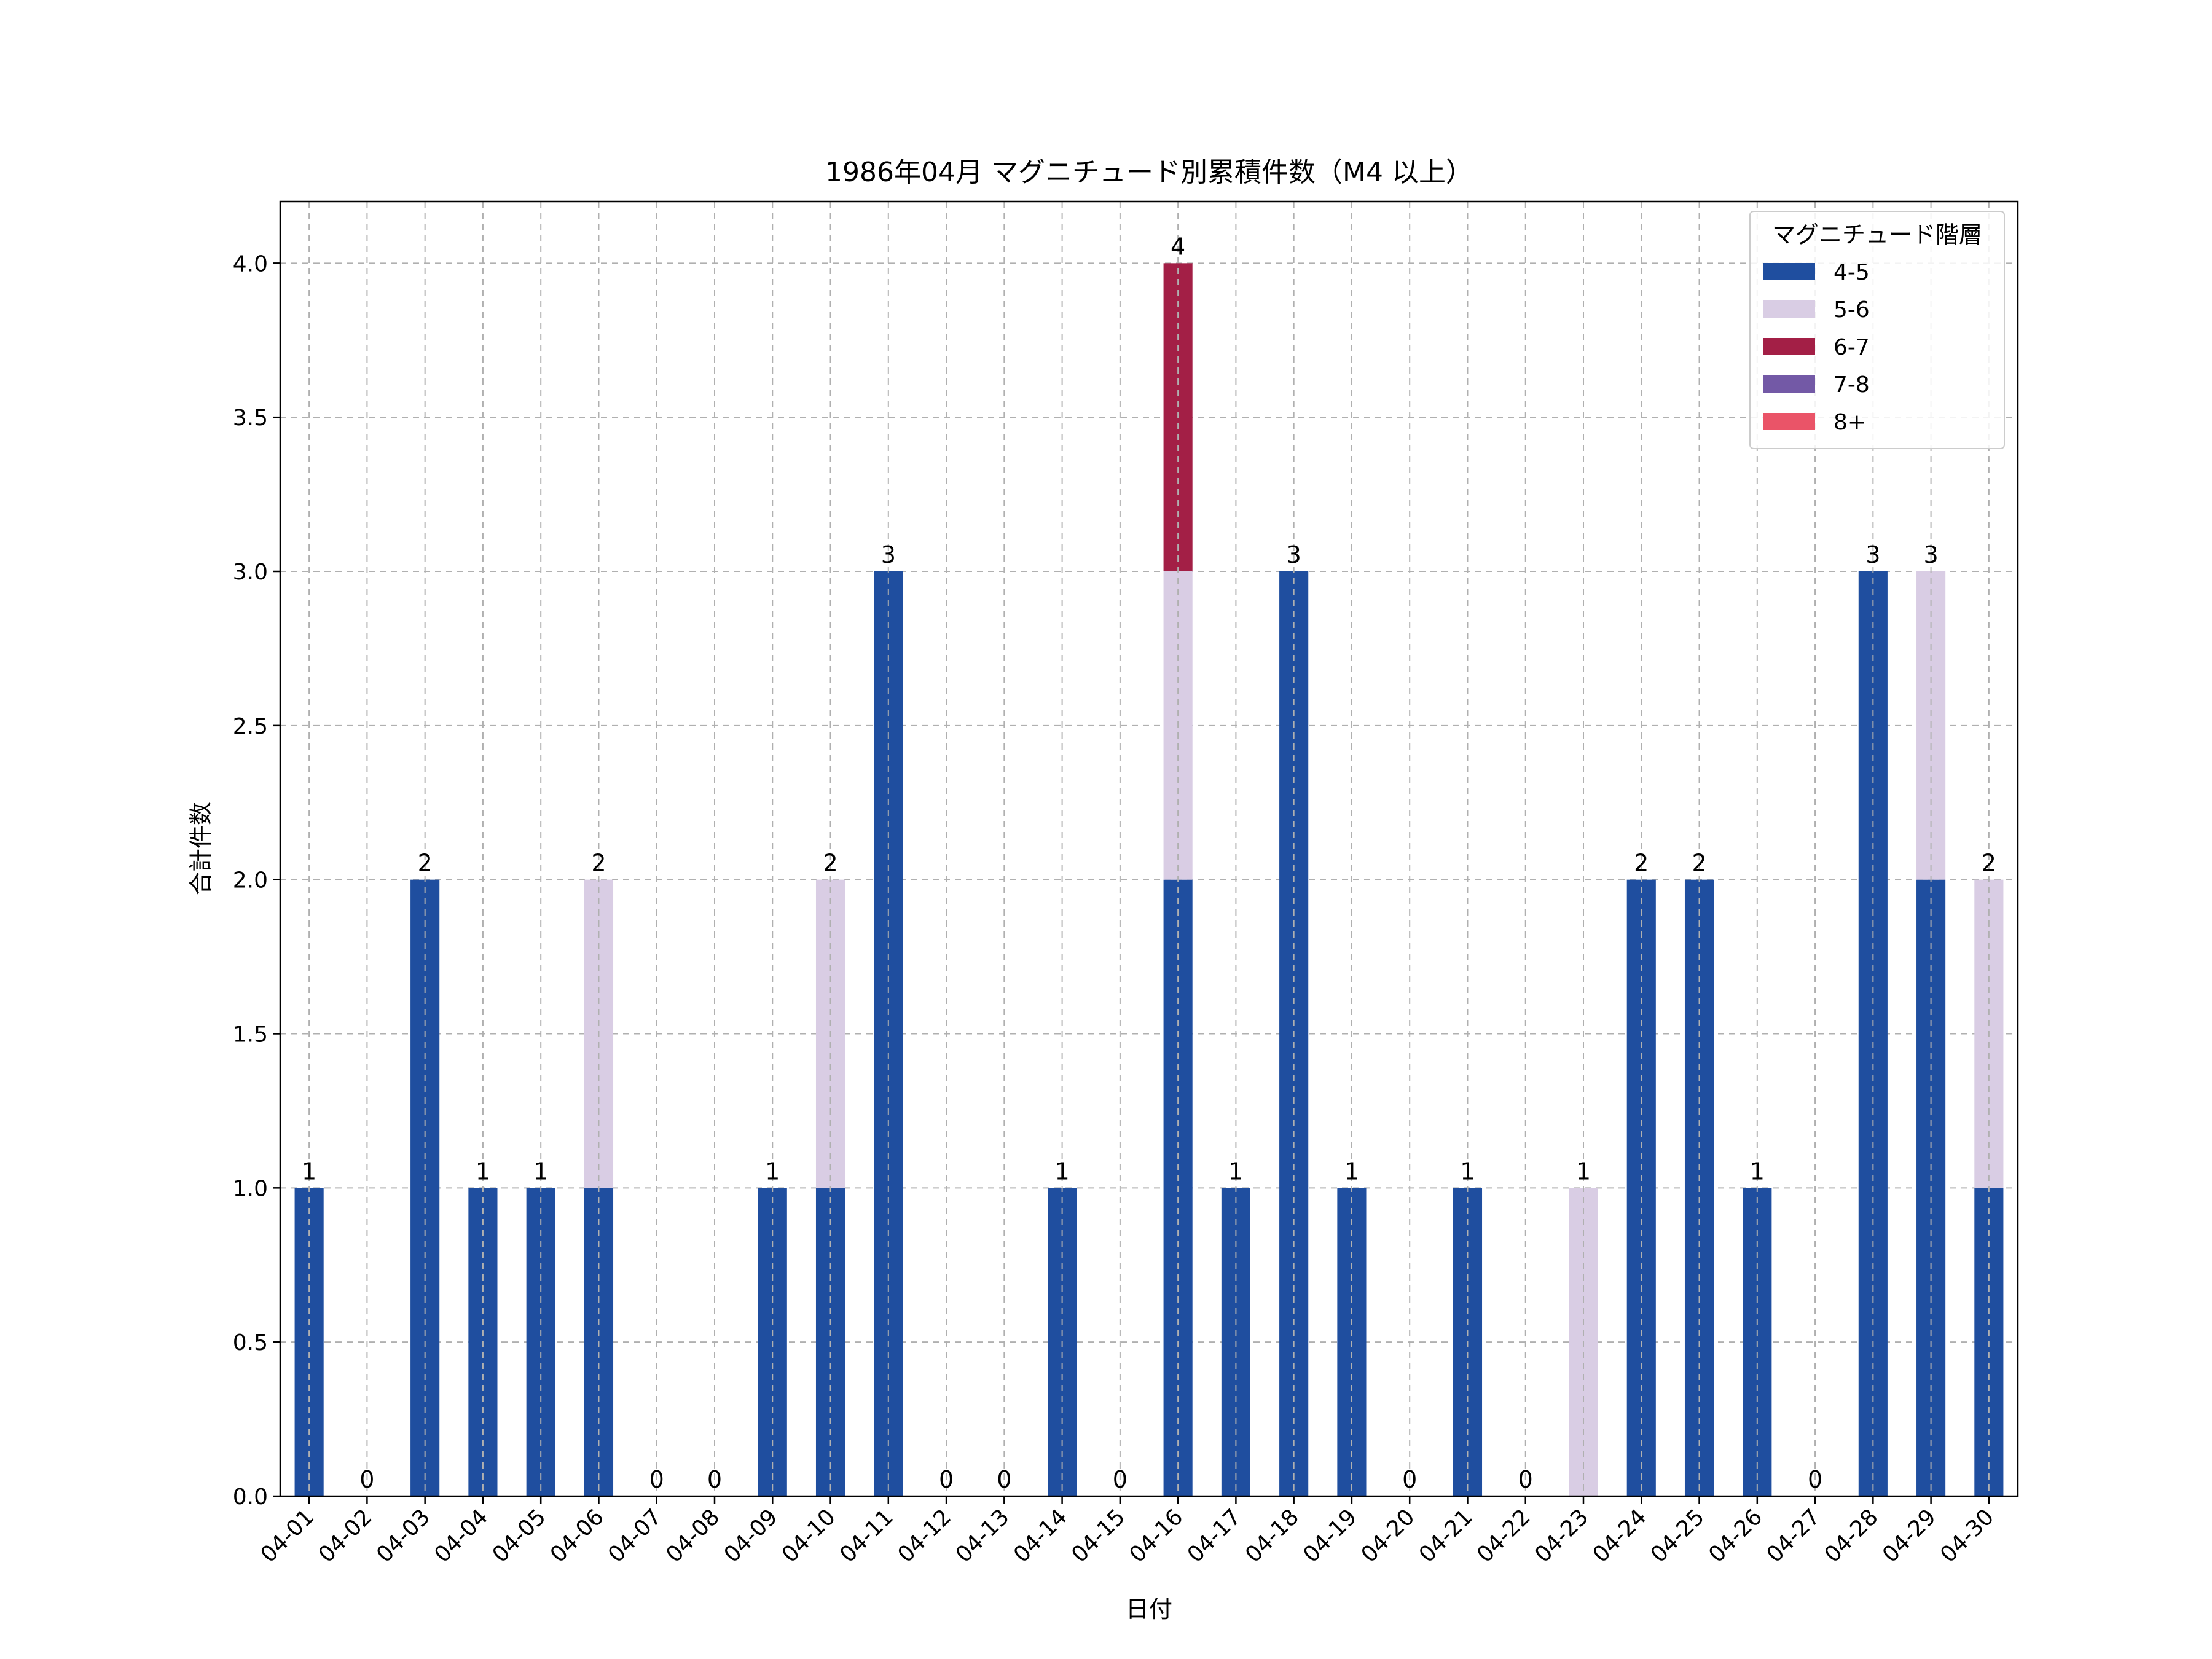 The width and height of the screenshot is (2212, 1659). Describe the element at coordinates (924, 1535) in the screenshot. I see `x-tick-label: 04-12` at that location.